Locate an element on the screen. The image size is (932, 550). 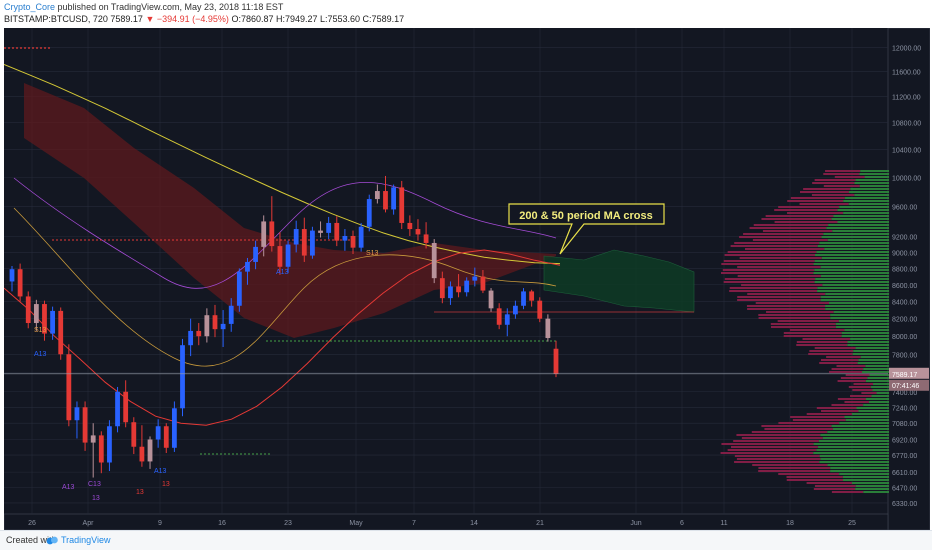
y-tick-label: 11600.00 is located at coordinates (906, 73).